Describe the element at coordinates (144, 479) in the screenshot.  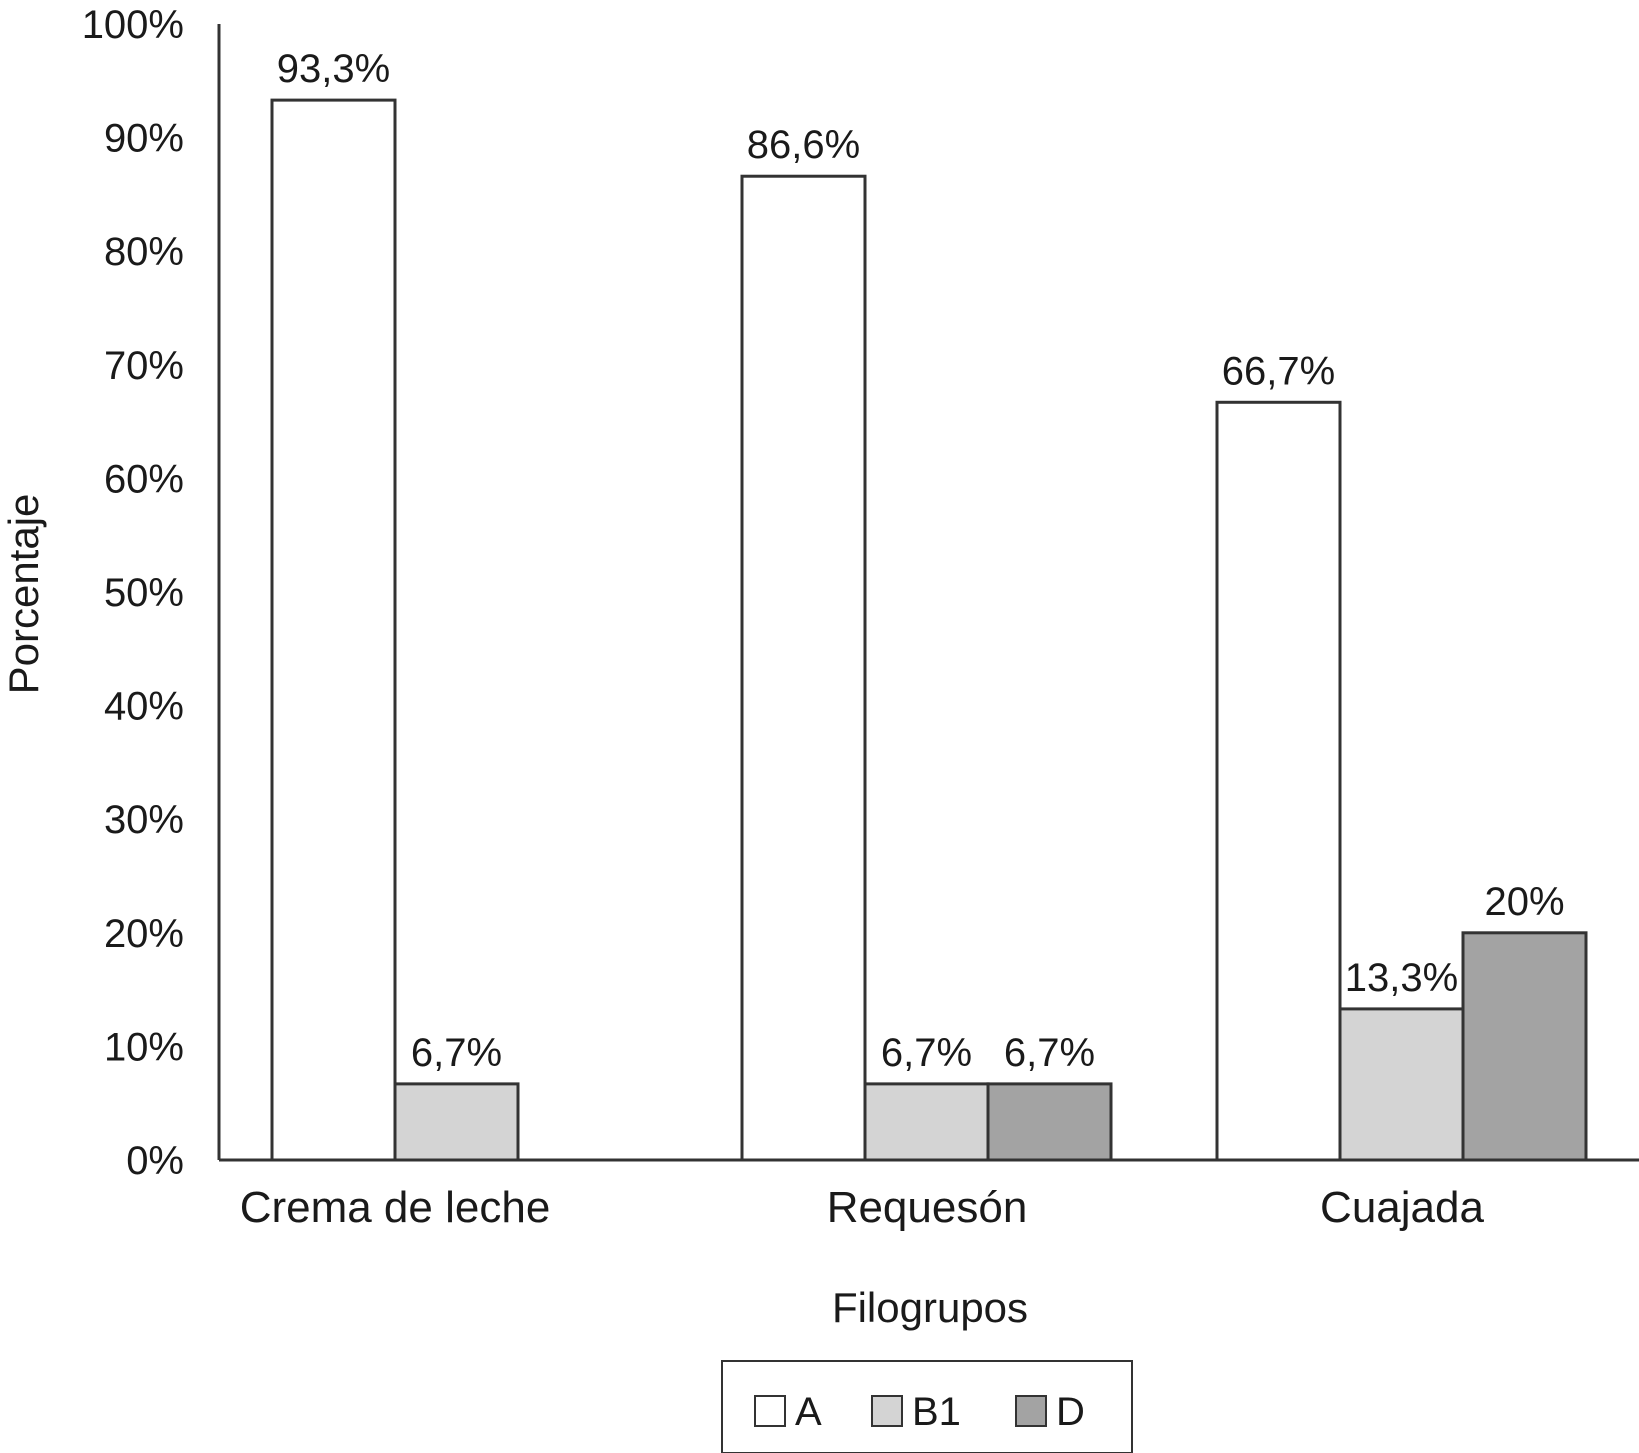
I see `y-tick-label: 60%` at that location.